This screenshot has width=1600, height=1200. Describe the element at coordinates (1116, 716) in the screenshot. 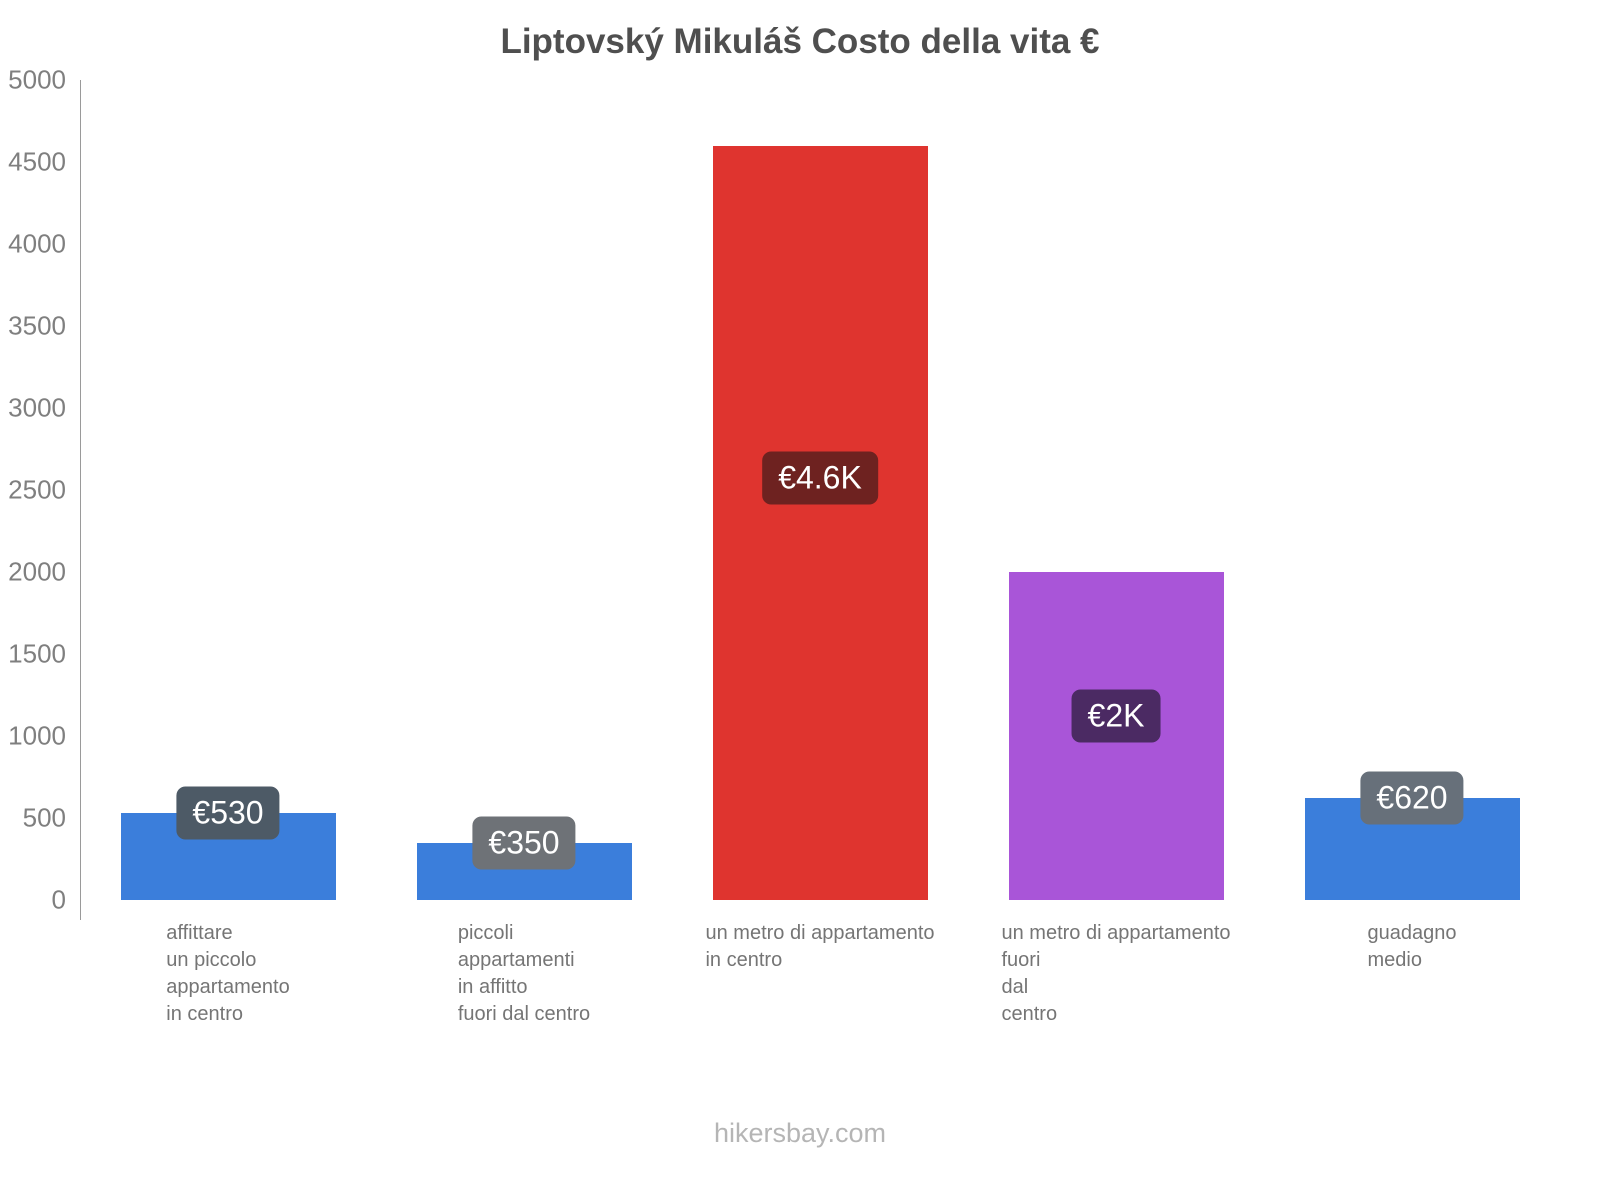

I see `bar-value-label: €2K` at that location.